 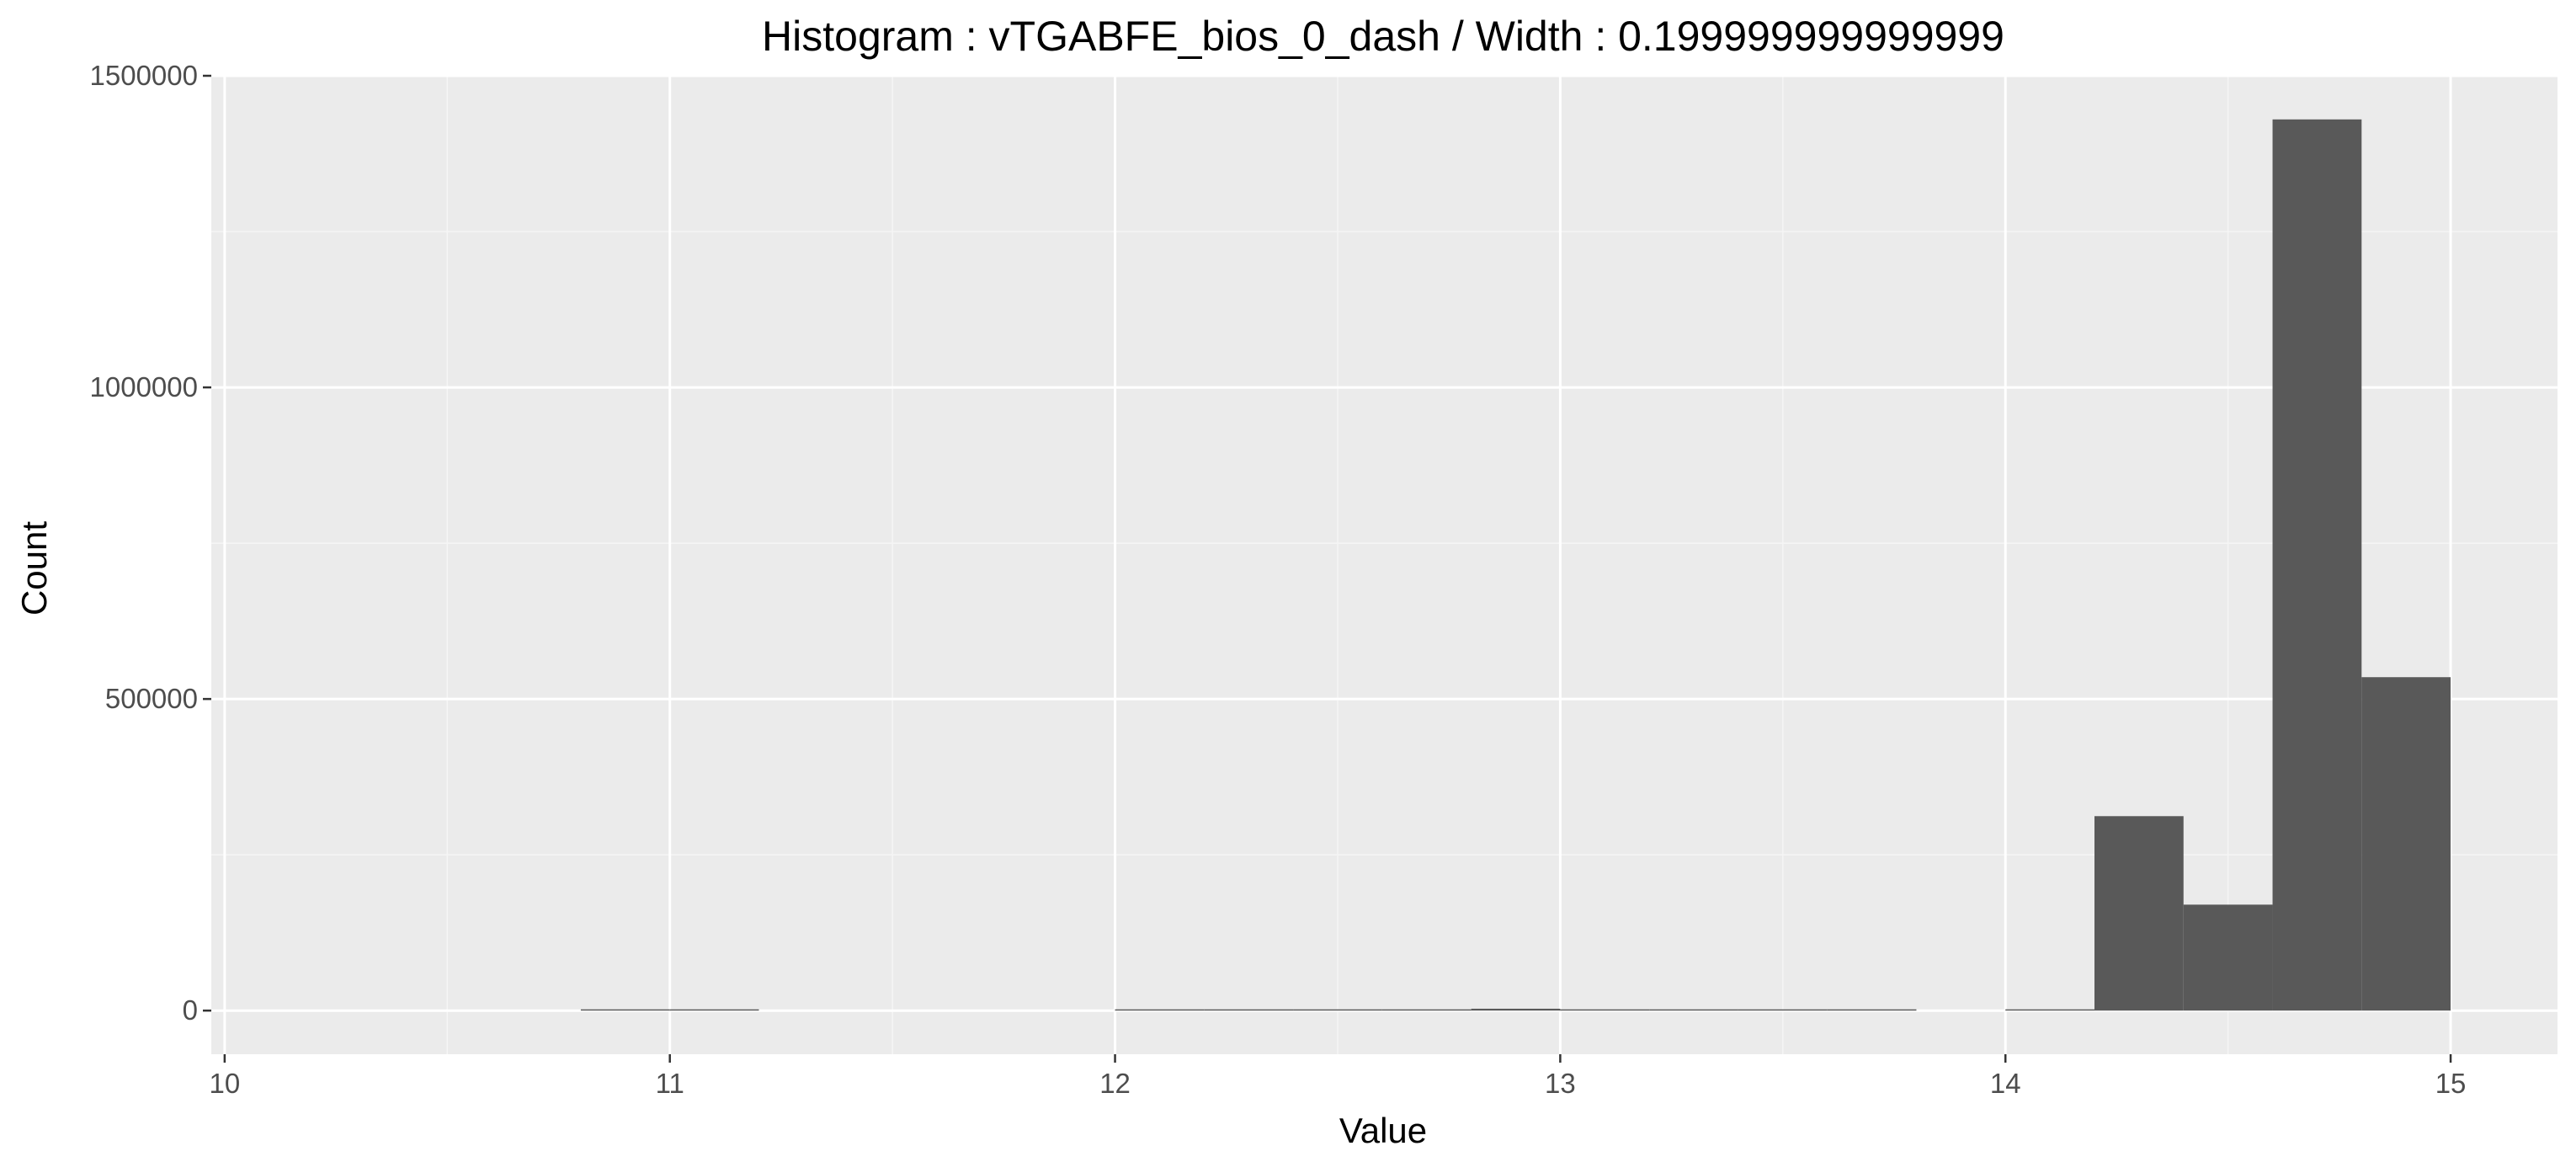 What do you see at coordinates (151, 543) in the screenshot?
I see `y-axis-ticks: 0 500000 1000000 1500000` at bounding box center [151, 543].